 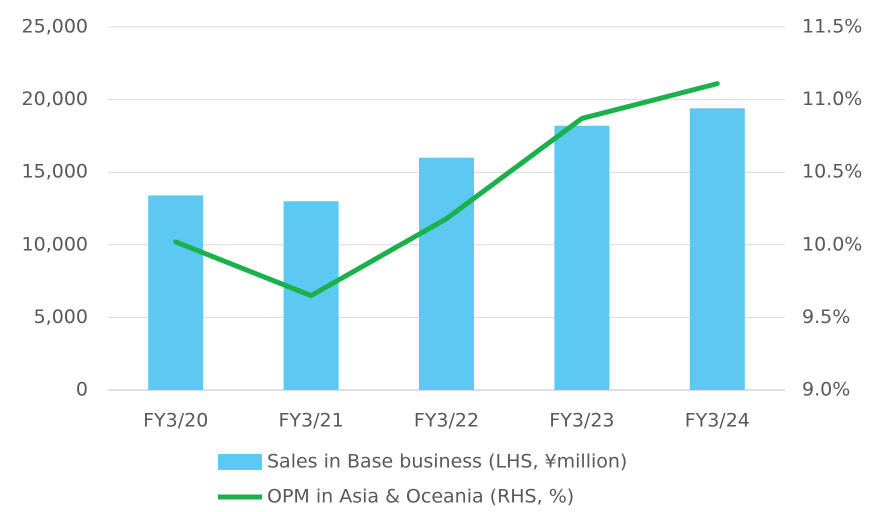 I want to click on y-tick-label: 10,000, so click(x=55, y=244).